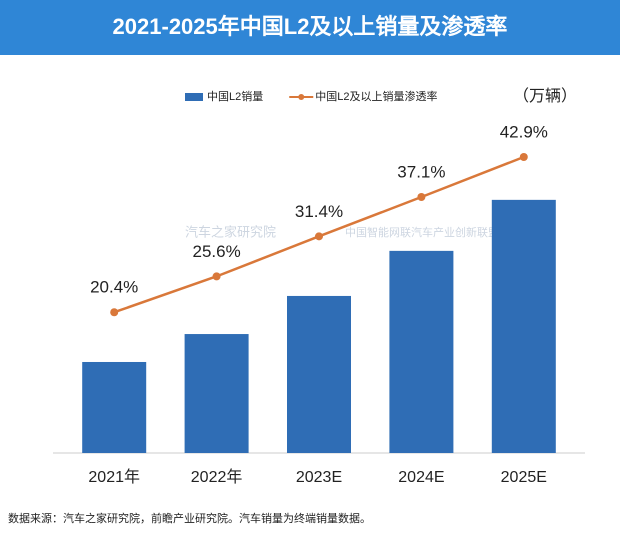 Image resolution: width=620 pixels, height=541 pixels. I want to click on title-bar, so click(310, 27).